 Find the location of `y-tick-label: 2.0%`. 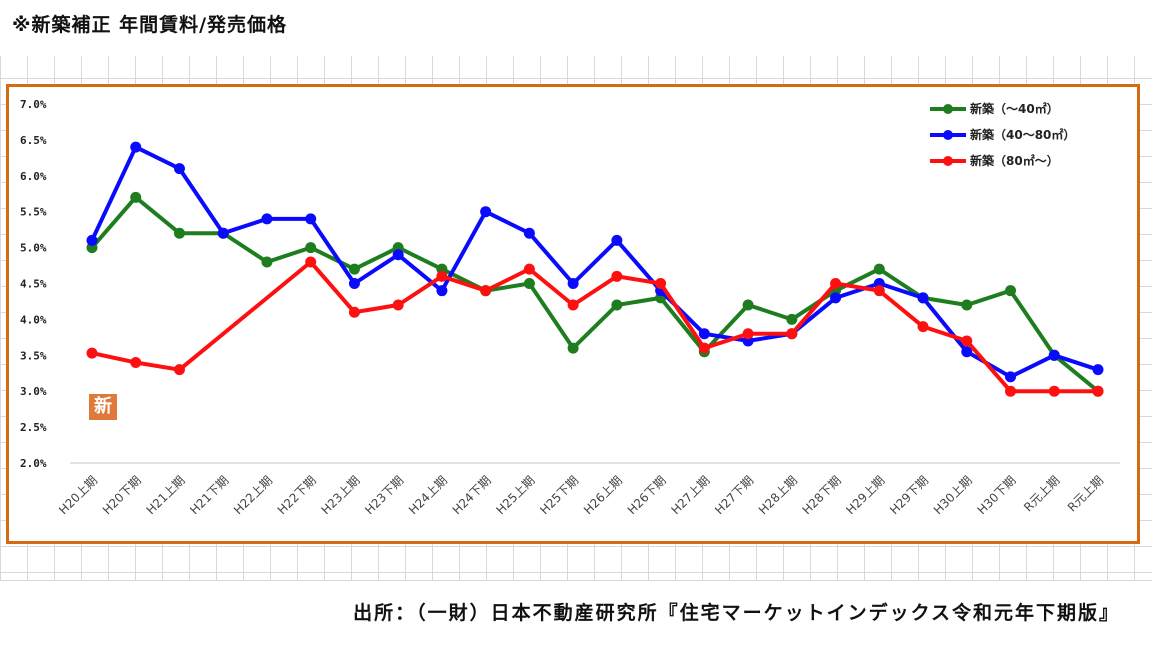

y-tick-label: 2.0% is located at coordinates (33, 463).